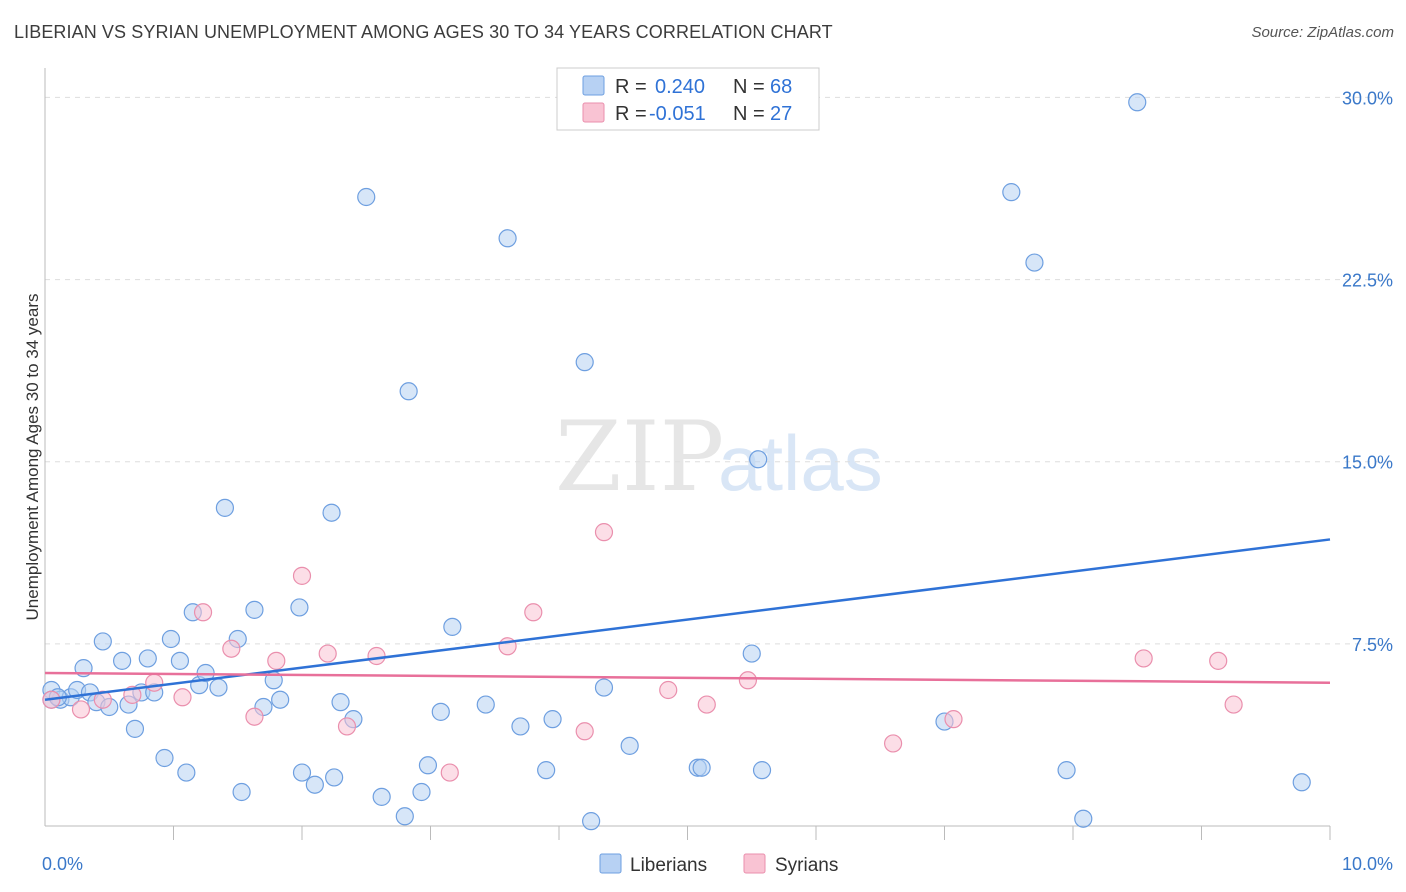  I want to click on series-legend: Liberians Syrians, so click(718, 864).